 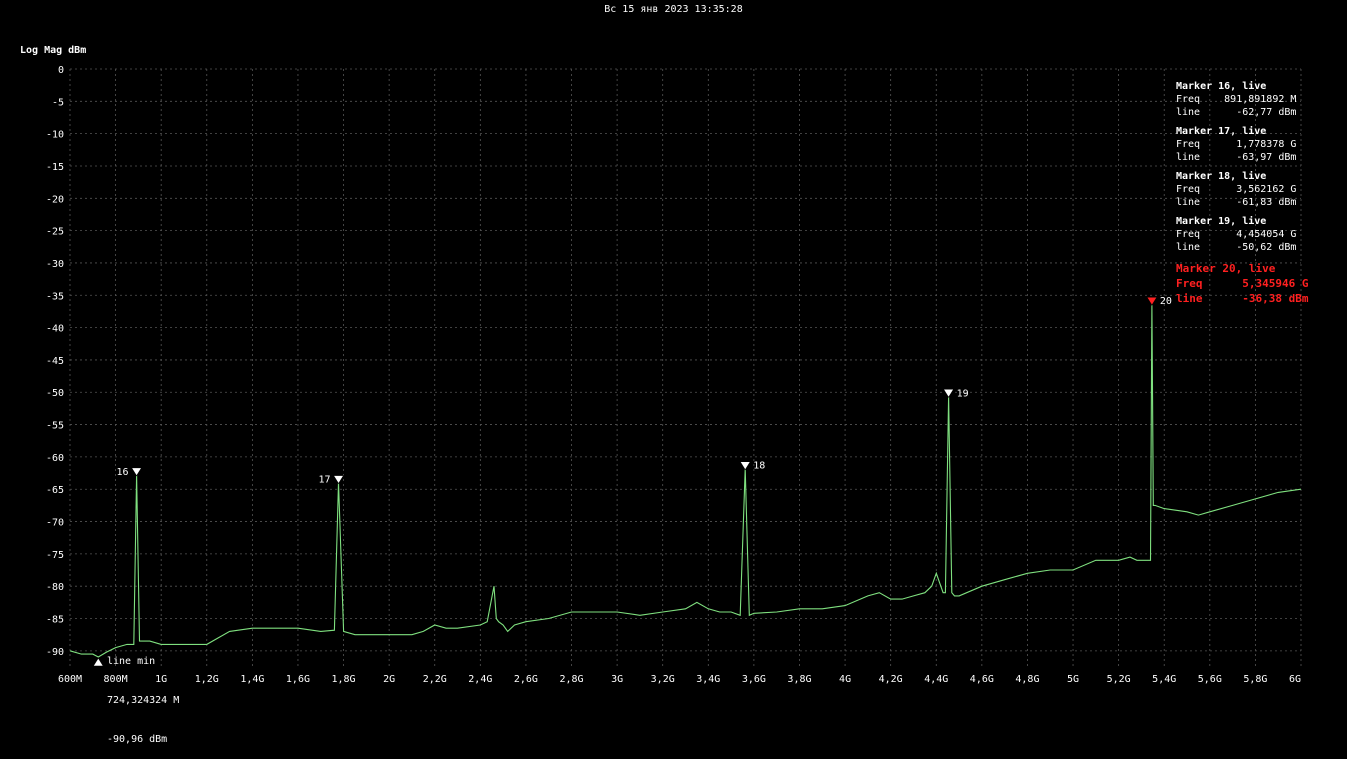 What do you see at coordinates (1210, 679) in the screenshot?
I see `x-tick-label: 5,6G` at bounding box center [1210, 679].